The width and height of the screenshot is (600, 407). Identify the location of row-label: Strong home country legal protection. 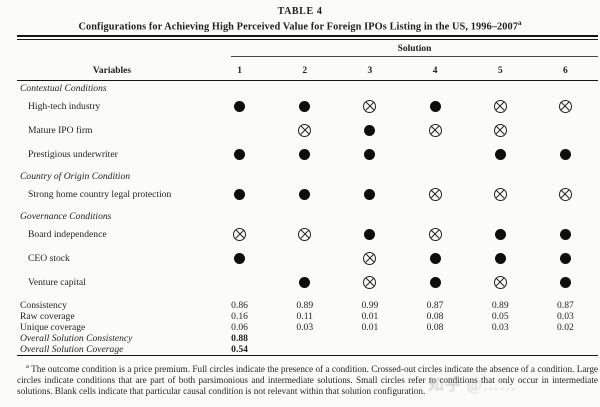
(100, 194).